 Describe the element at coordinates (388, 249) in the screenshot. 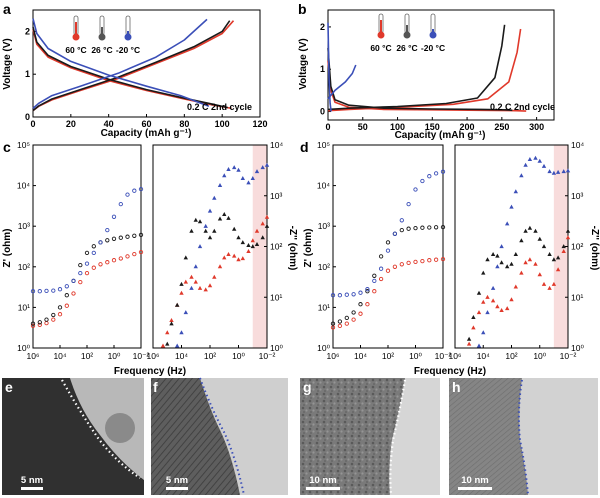

I see `panel-d-left-series` at that location.